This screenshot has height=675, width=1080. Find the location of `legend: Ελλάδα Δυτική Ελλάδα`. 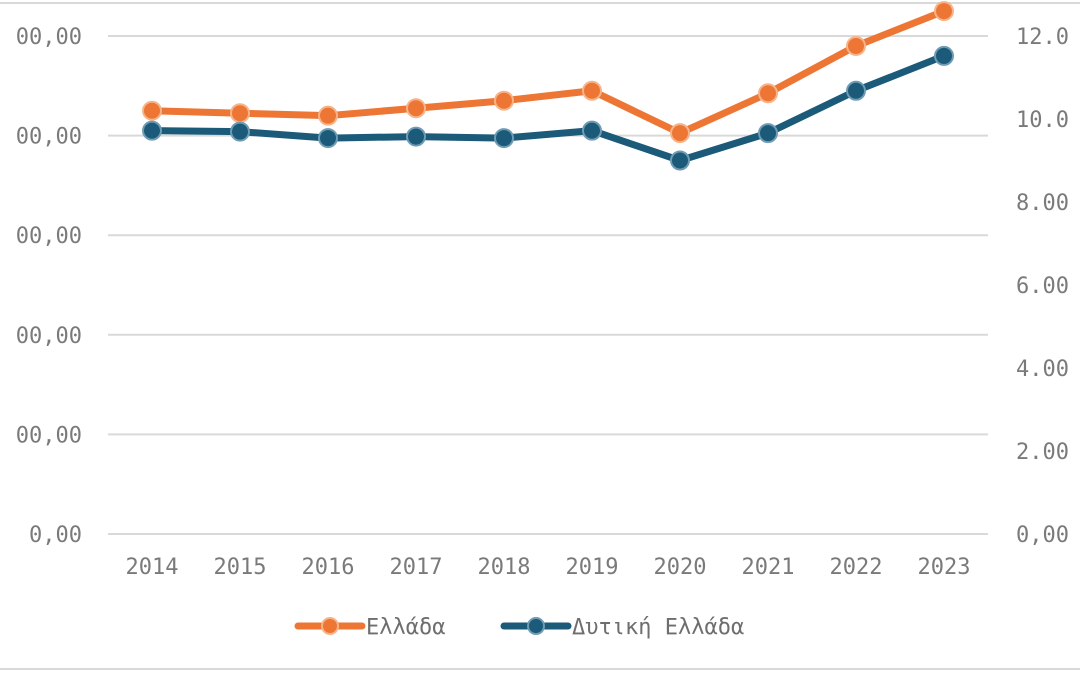

legend: Ελλάδα Δυτική Ελλάδα is located at coordinates (519, 627).